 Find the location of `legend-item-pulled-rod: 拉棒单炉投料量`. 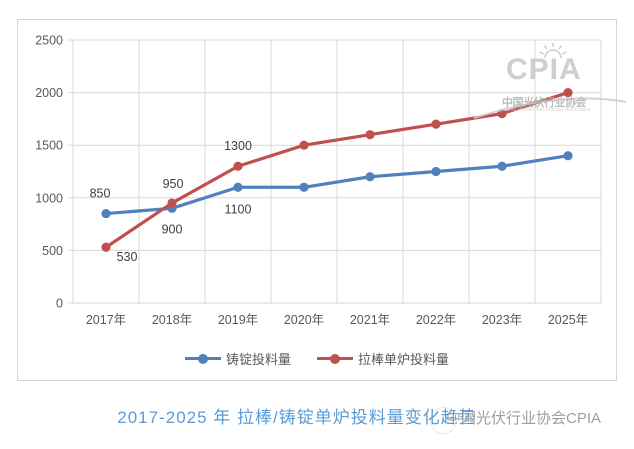

legend-item-pulled-rod: 拉棒单炉投料量 is located at coordinates (383, 358).